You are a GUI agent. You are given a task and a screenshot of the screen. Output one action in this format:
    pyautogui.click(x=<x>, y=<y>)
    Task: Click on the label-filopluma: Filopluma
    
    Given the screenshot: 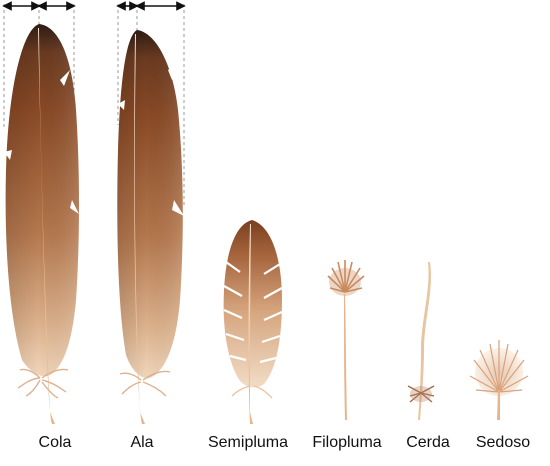 What is the action you would take?
    pyautogui.click(x=347, y=442)
    